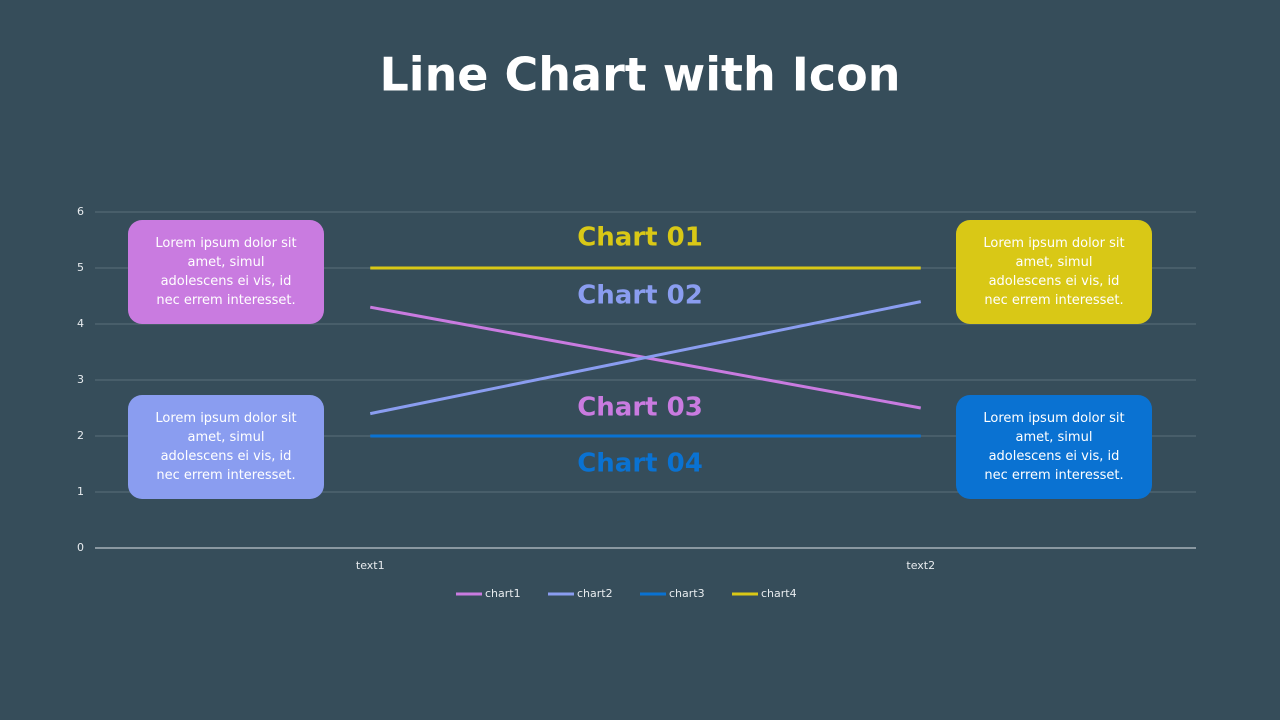 Image resolution: width=1280 pixels, height=720 pixels. Describe the element at coordinates (80, 491) in the screenshot. I see `y-tick-label: 1` at that location.